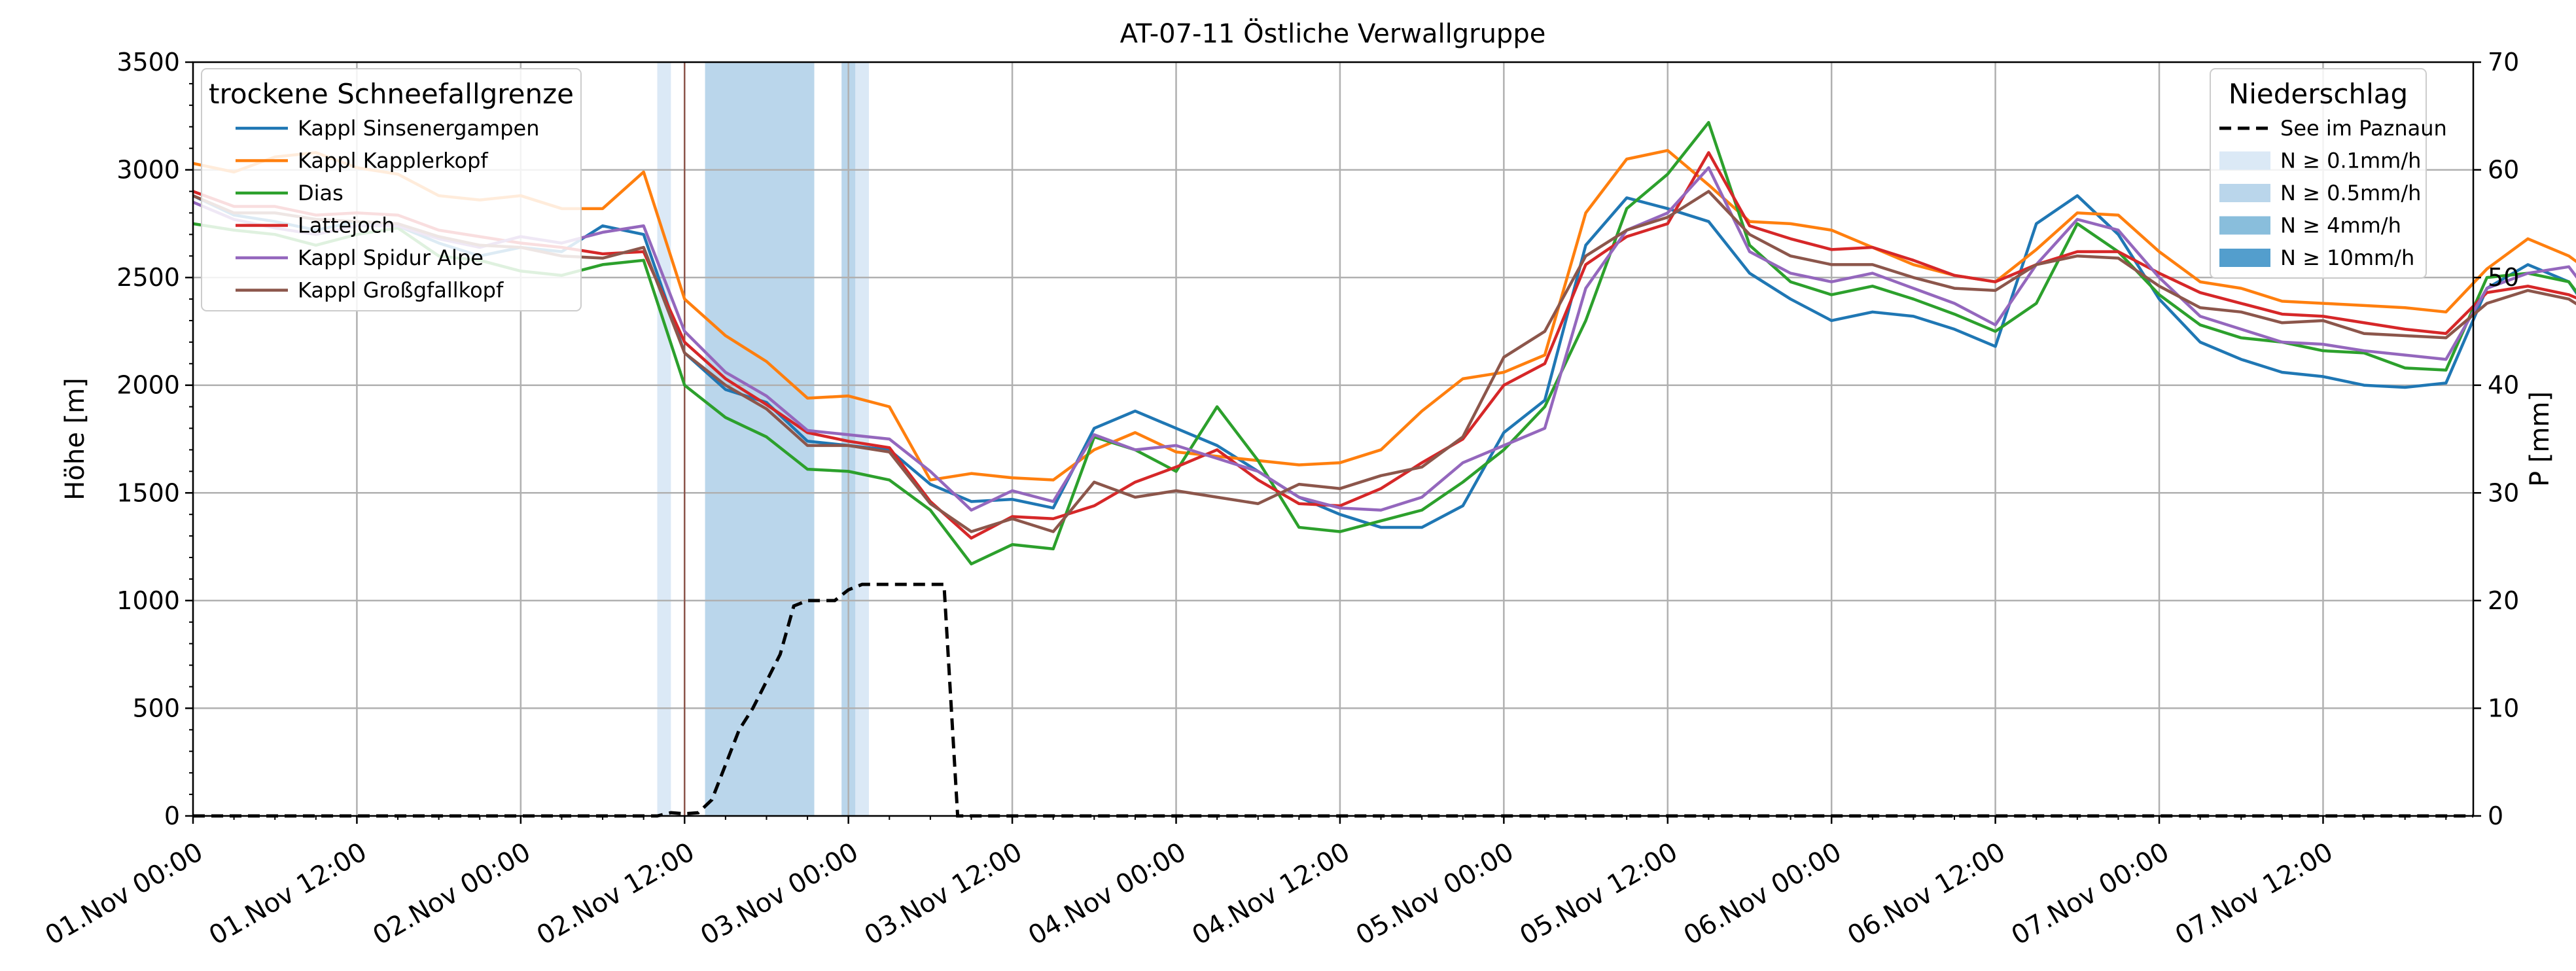  Describe the element at coordinates (2347, 258) in the screenshot. I see `legend-label: N ≥ 10mm/h` at that location.